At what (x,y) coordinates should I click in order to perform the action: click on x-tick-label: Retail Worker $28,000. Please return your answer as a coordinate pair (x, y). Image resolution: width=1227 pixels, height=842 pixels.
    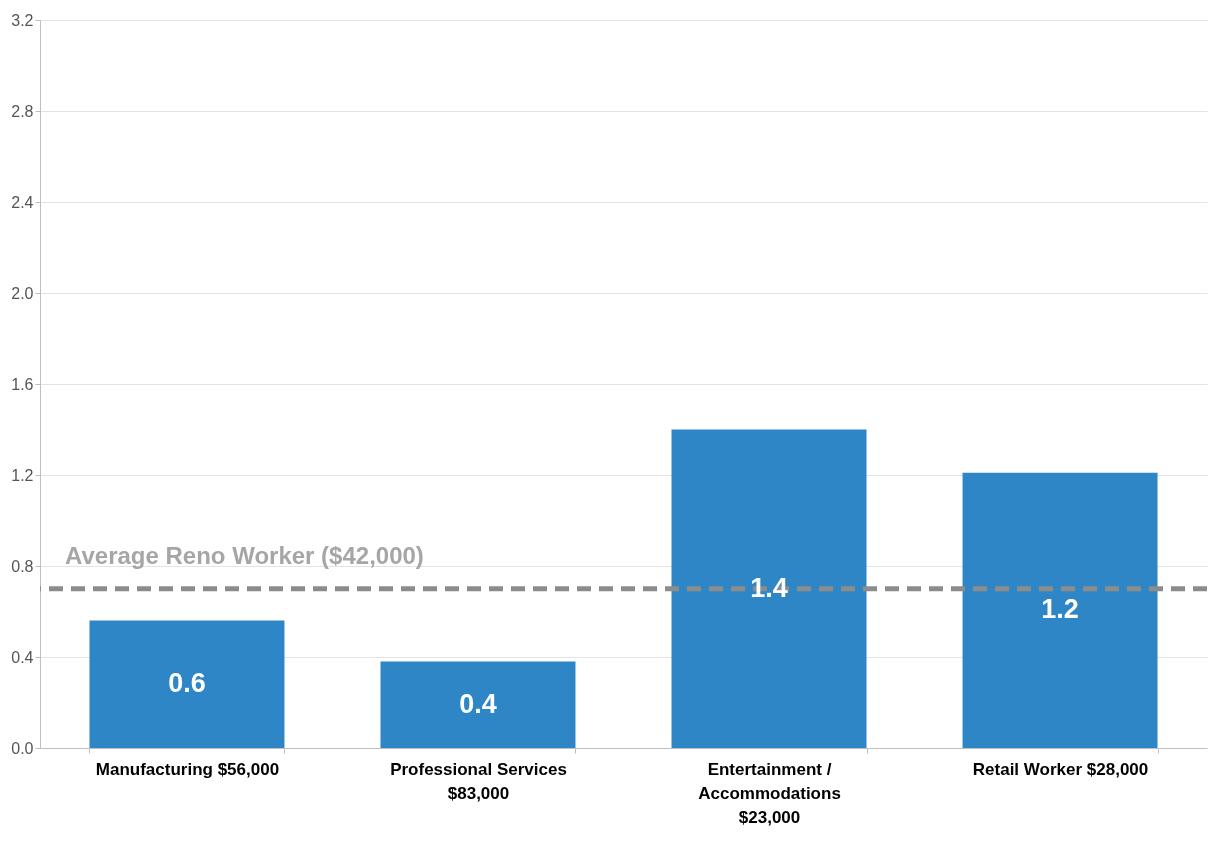
    Looking at the image, I should click on (1060, 769).